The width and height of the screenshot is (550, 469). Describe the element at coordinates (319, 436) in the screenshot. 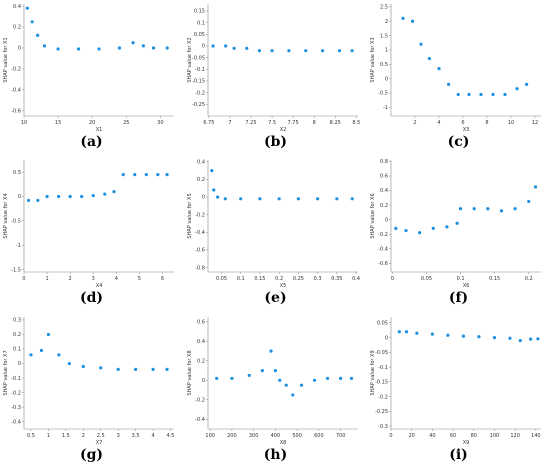

I see `x-tick-label: 600` at that location.